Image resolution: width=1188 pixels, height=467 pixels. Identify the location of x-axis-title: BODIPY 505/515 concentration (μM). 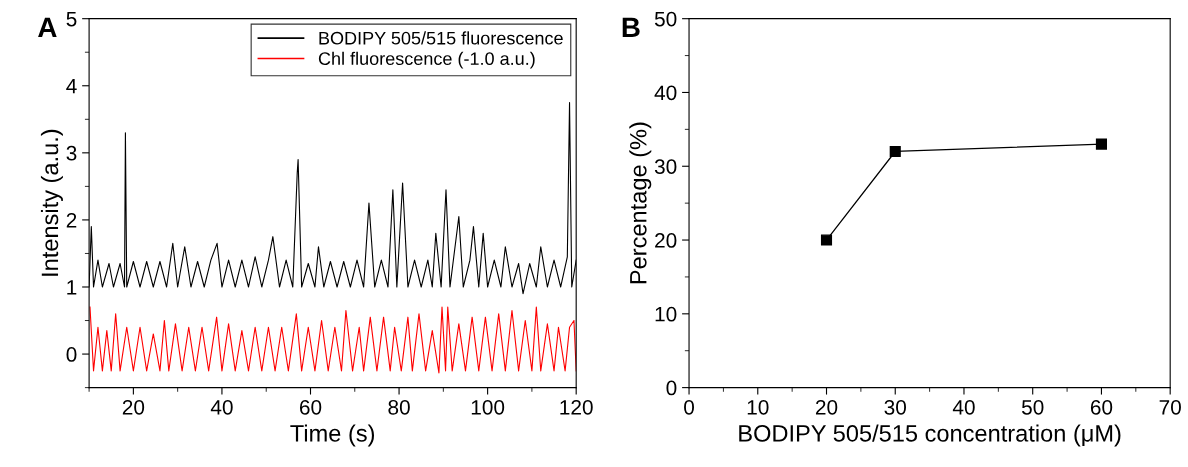
(930, 435).